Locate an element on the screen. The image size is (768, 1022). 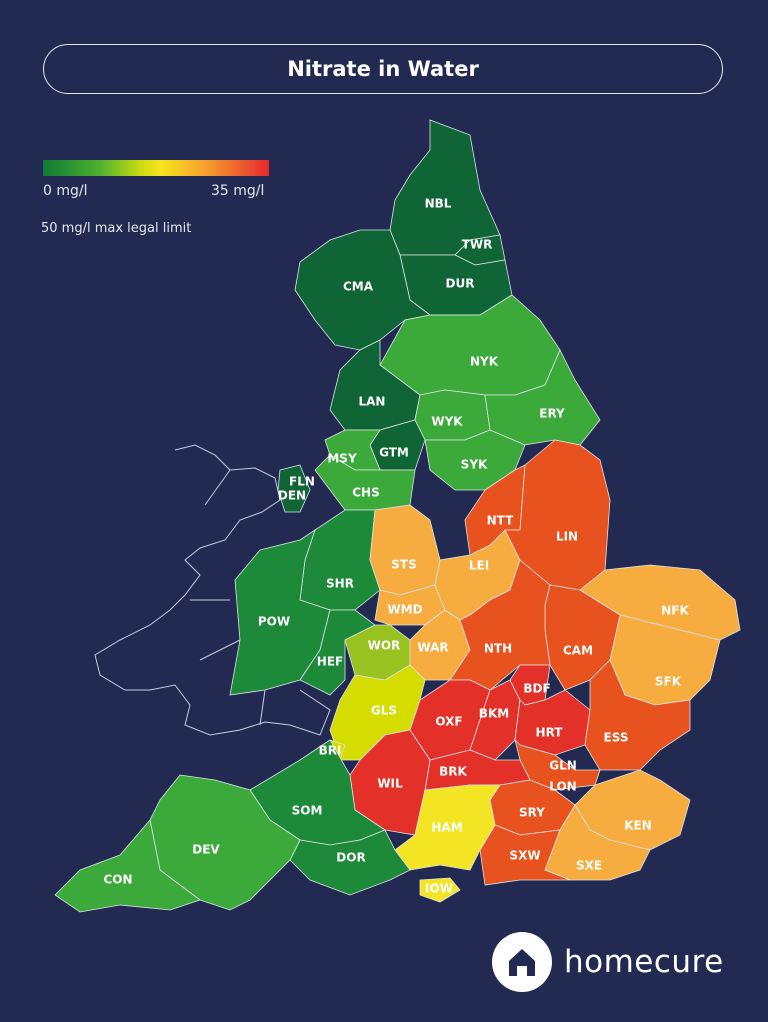
region-label-dev: DEV is located at coordinates (206, 850).